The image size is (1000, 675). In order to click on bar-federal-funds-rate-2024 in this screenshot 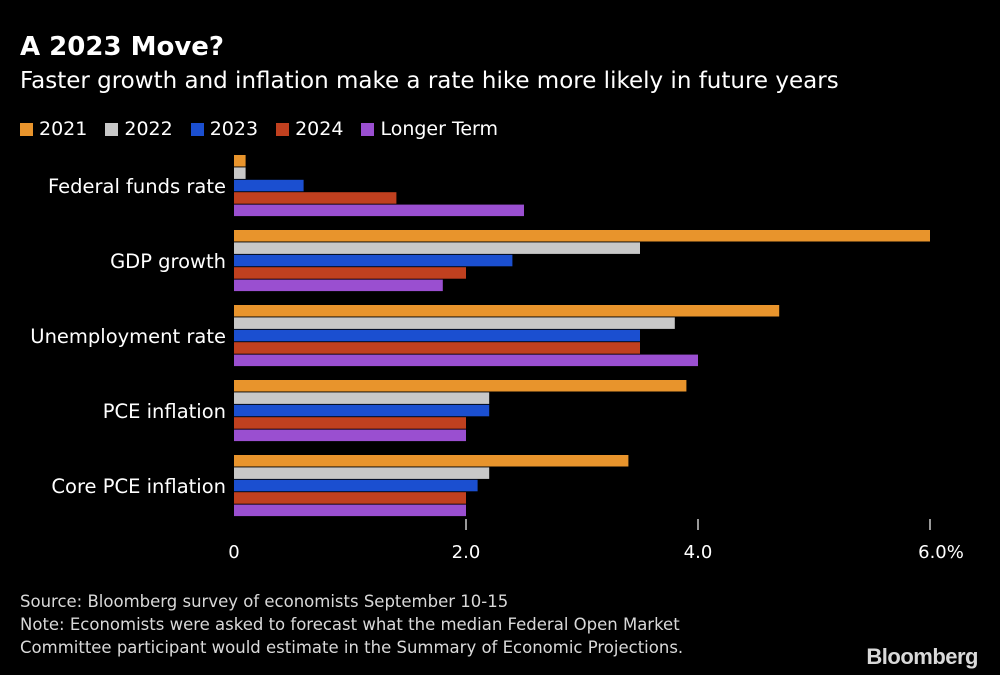, I will do `click(315, 198)`.